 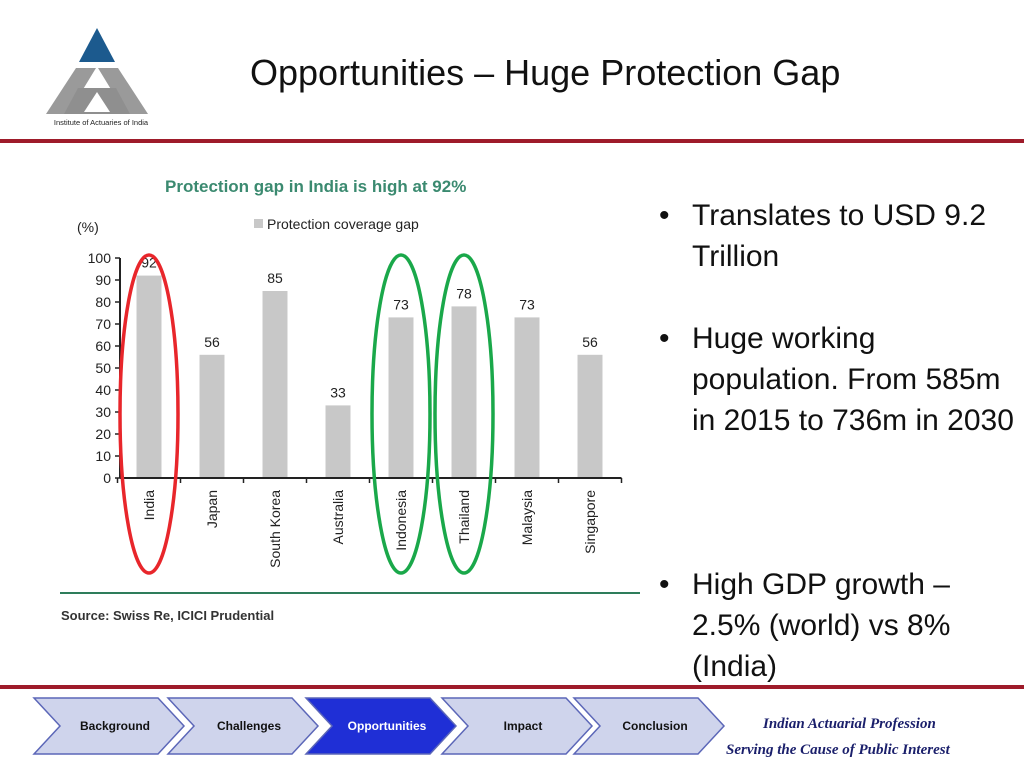 What do you see at coordinates (103, 280) in the screenshot?
I see `y-tick-label: 90` at bounding box center [103, 280].